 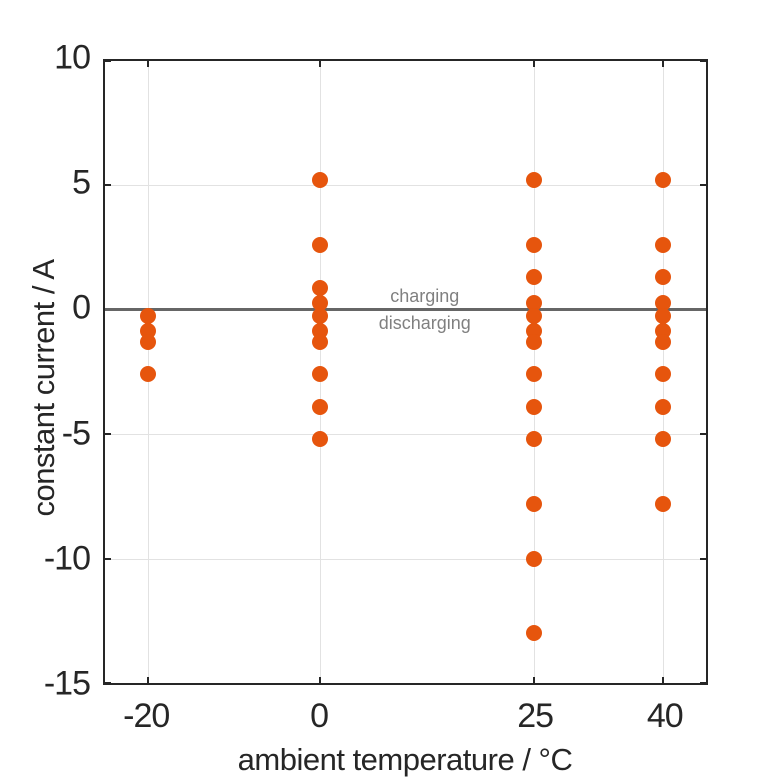 What do you see at coordinates (665, 716) in the screenshot?
I see `x-tick-label: 40` at bounding box center [665, 716].